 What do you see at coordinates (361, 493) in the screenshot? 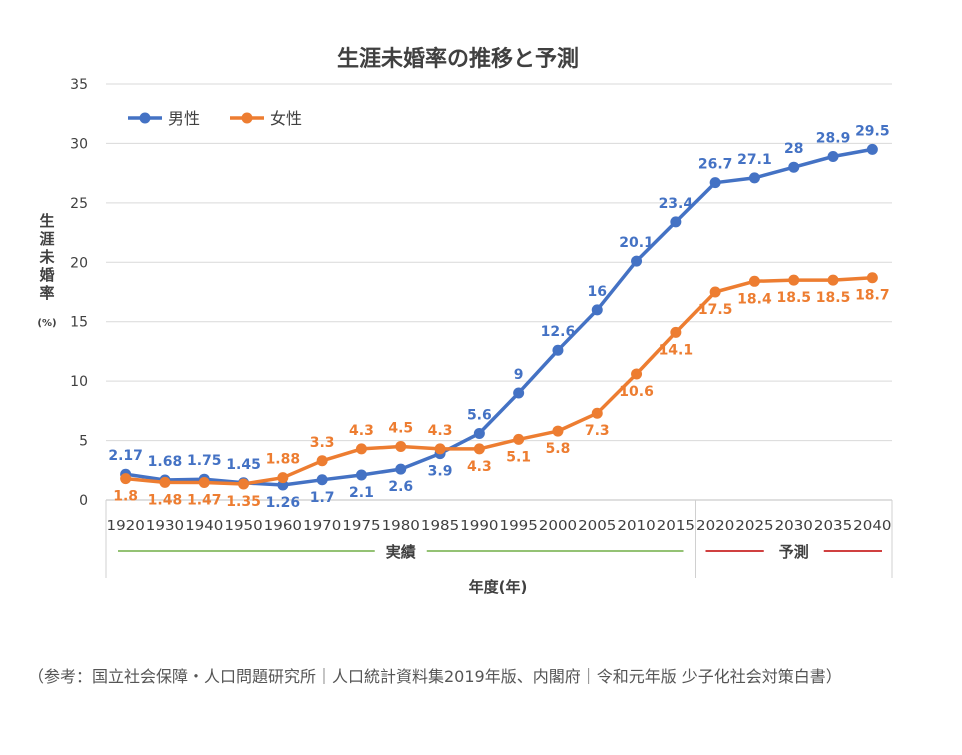
I see `data-label: 2.1` at bounding box center [361, 493].